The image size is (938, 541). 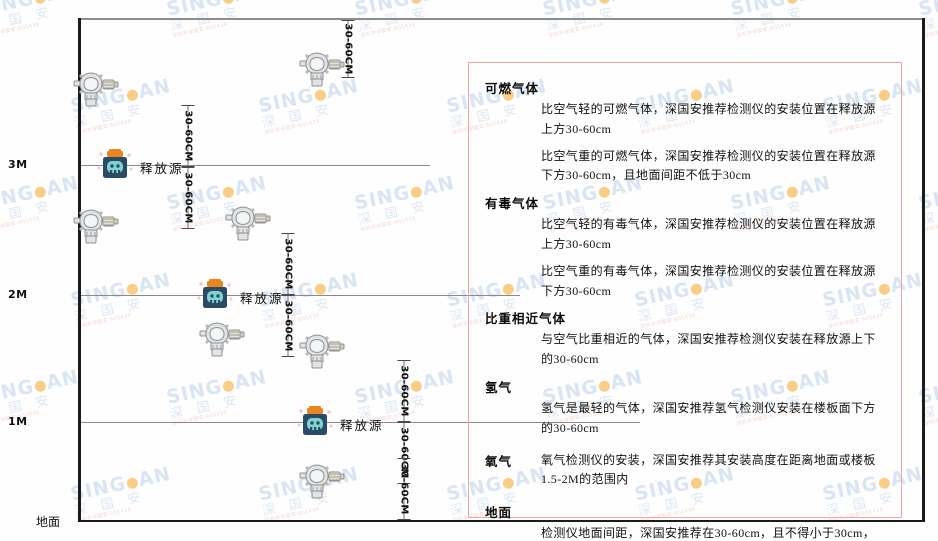 I want to click on level-line-1m, so click(x=360, y=422).